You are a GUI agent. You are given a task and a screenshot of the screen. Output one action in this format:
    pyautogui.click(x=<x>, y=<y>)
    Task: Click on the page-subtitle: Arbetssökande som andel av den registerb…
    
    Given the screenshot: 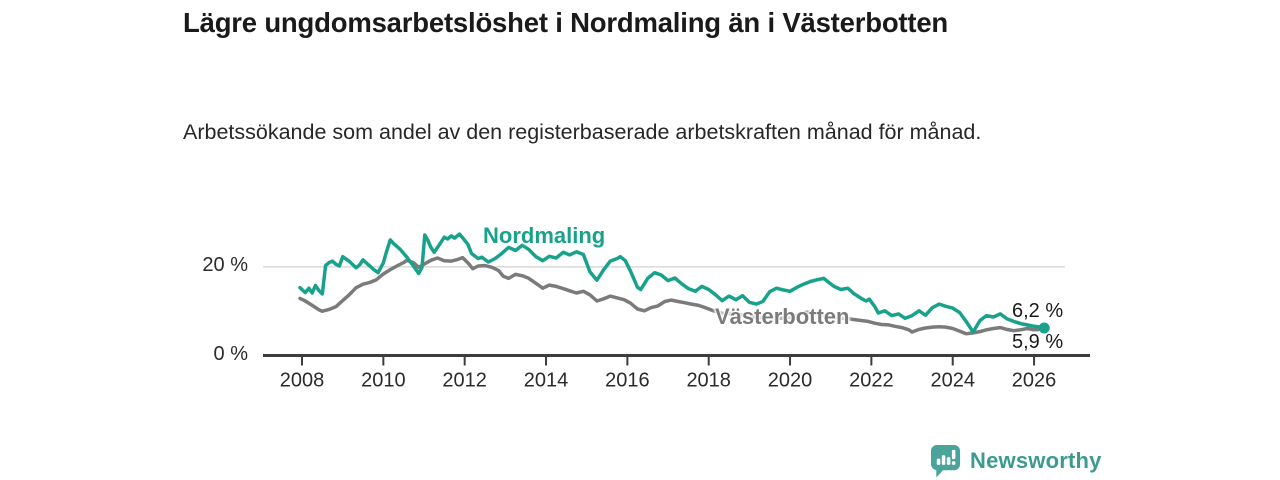 What is the action you would take?
    pyautogui.click(x=582, y=132)
    